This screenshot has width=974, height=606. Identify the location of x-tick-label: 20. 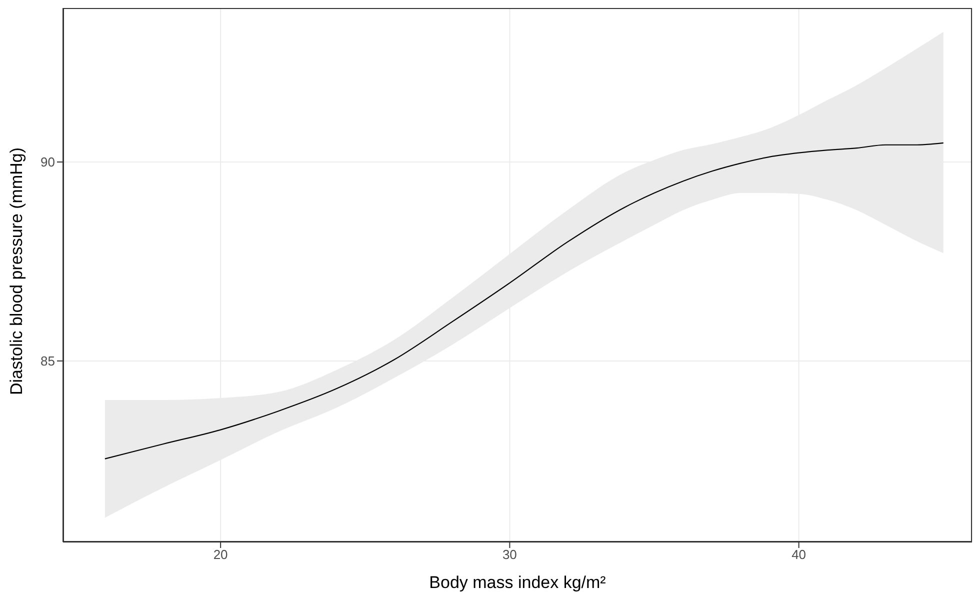
(220, 554).